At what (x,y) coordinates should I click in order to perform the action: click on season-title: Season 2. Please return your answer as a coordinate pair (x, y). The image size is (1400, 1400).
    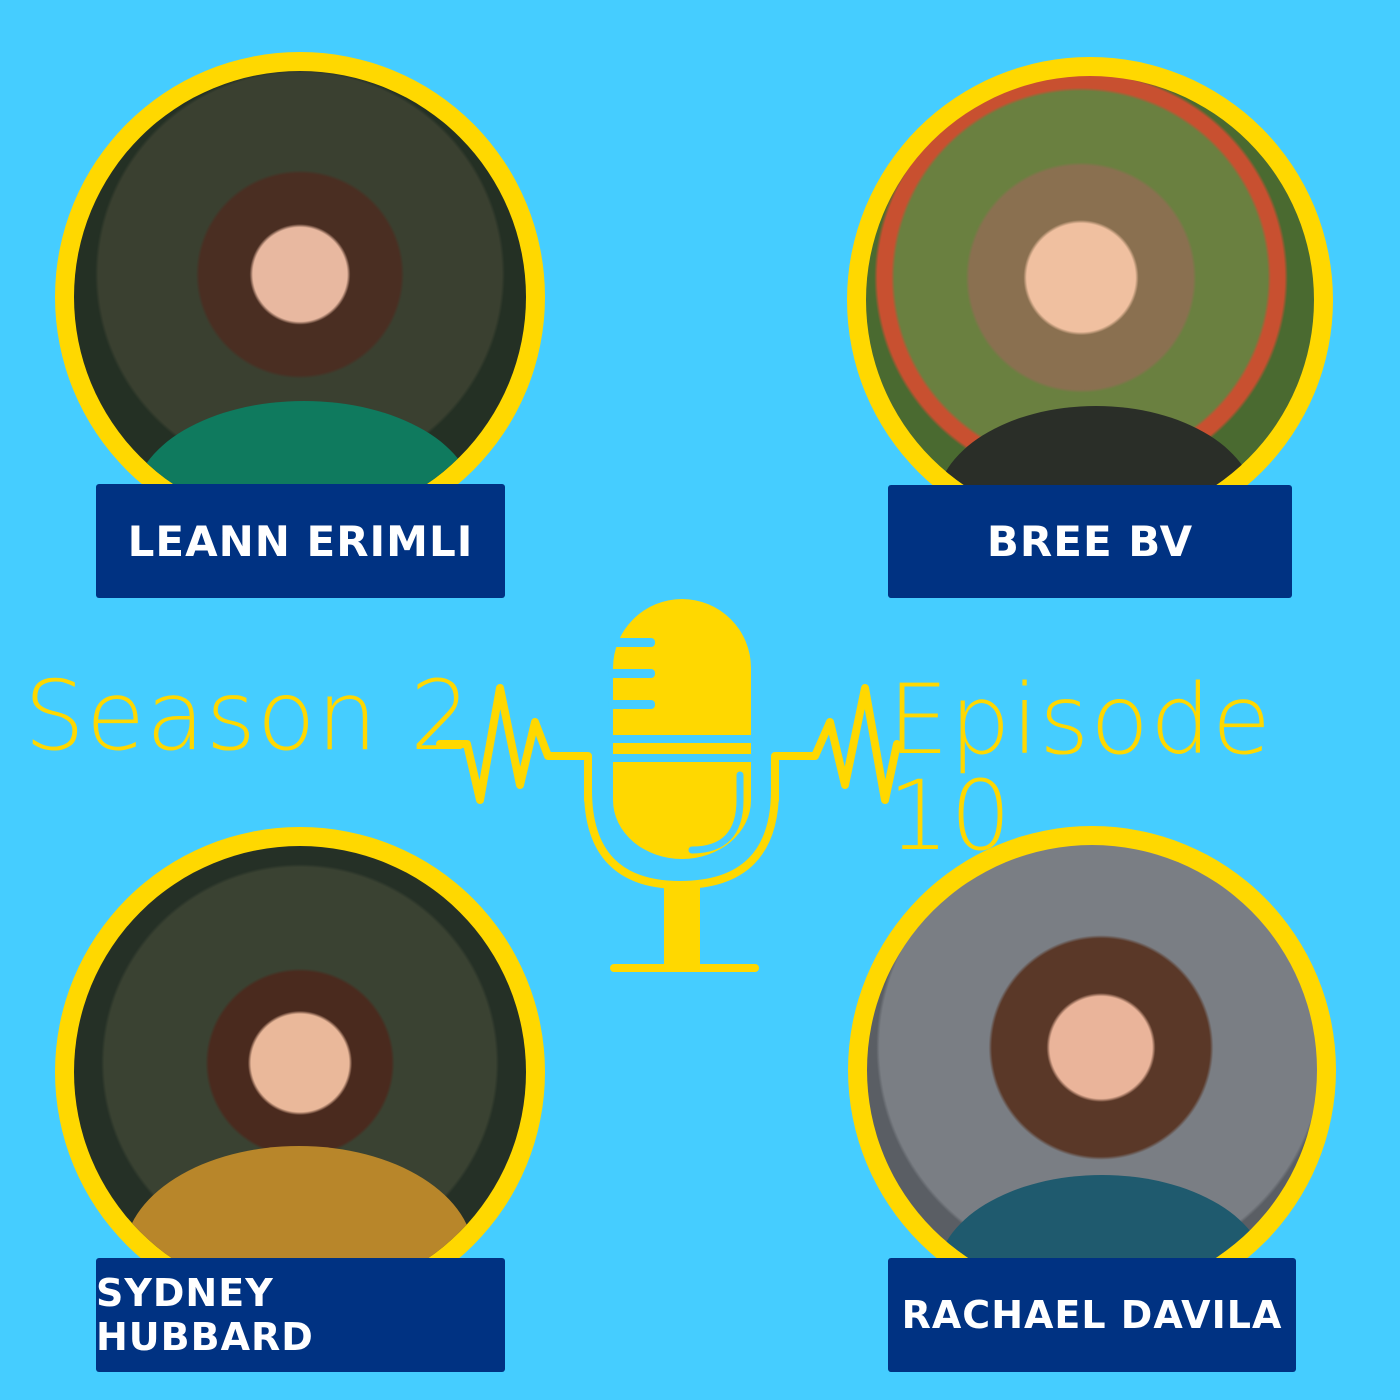
    Looking at the image, I should click on (248, 716).